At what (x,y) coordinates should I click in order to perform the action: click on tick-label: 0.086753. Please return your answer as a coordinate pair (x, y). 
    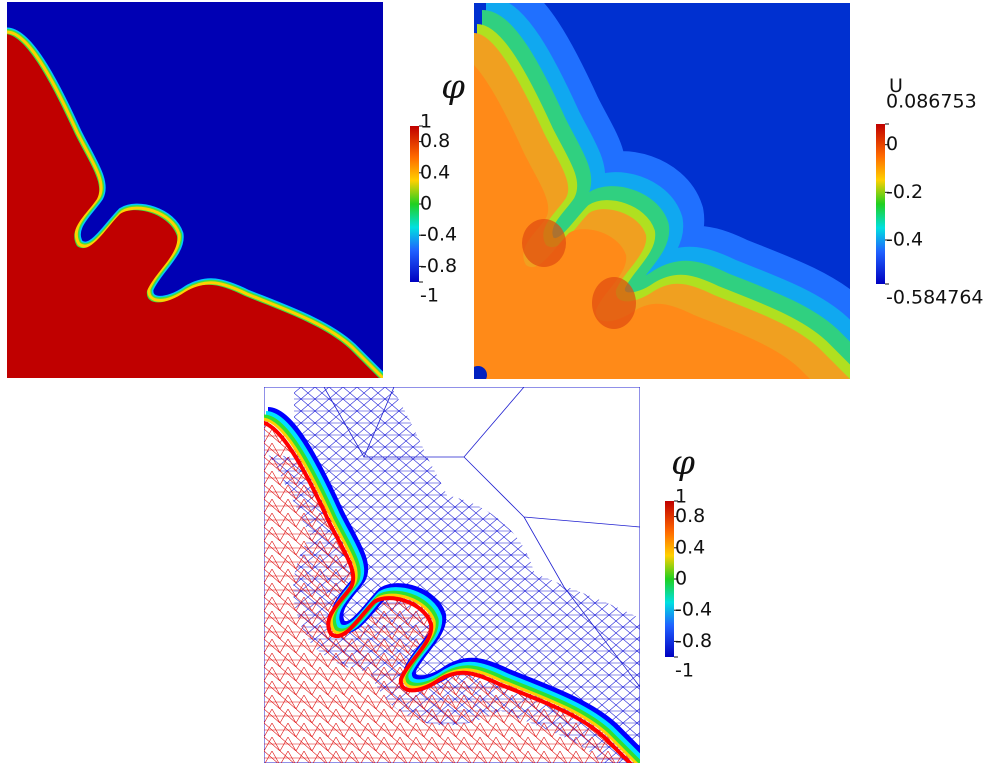
    Looking at the image, I should click on (931, 102).